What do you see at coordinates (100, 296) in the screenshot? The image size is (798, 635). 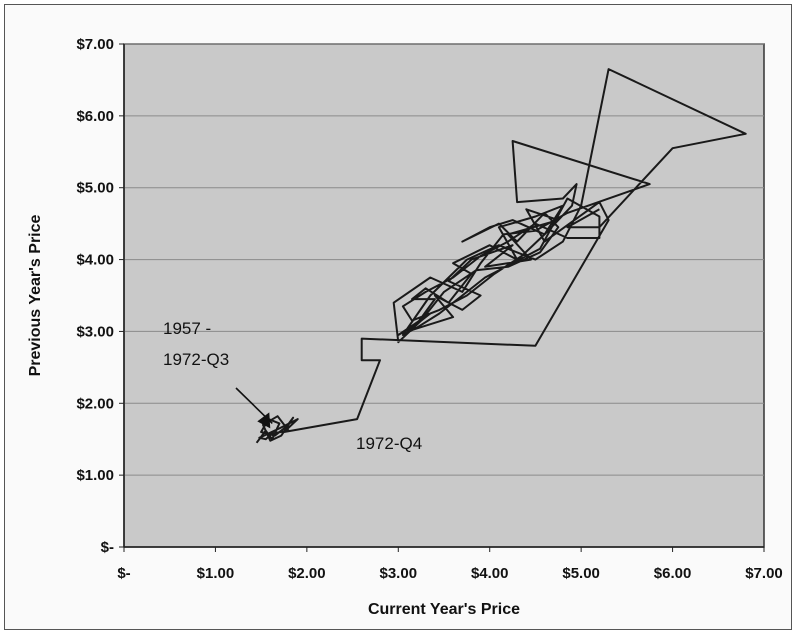 I see `y-tick-labels: $- $1.00 $2.00 $3.00 $4.00 $5.00 $6.00 $7.00` at bounding box center [100, 296].